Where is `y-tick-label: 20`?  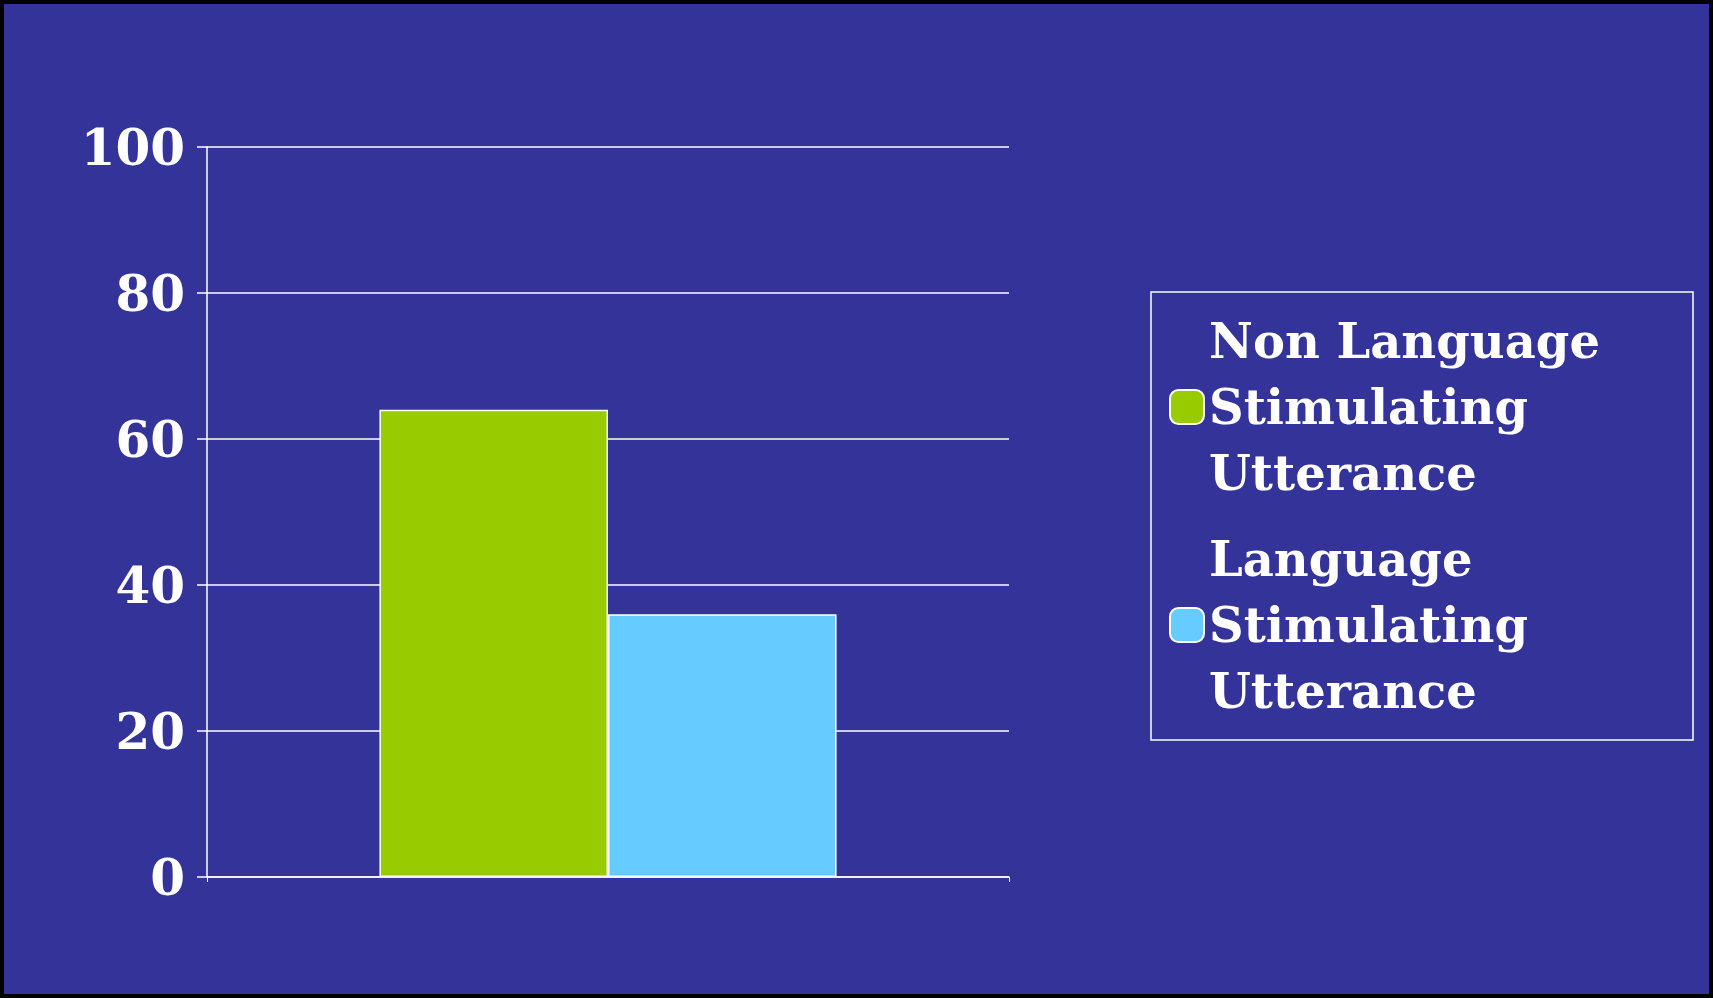
y-tick-label: 20 is located at coordinates (150, 731).